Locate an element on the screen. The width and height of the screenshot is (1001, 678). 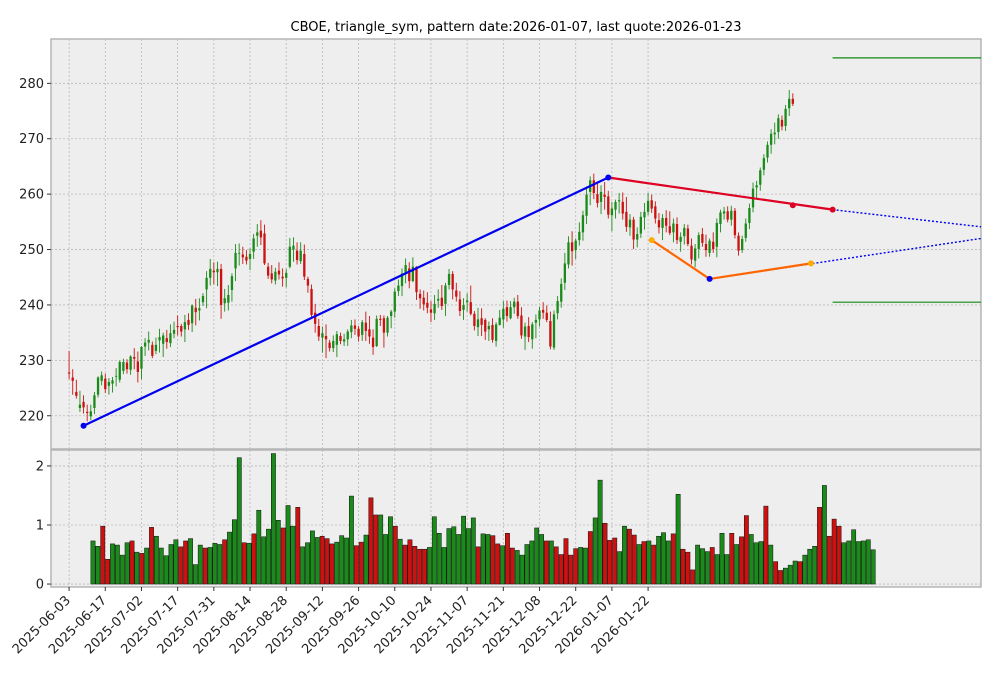
volume-y-tick-label: 2 is located at coordinates (40, 466).